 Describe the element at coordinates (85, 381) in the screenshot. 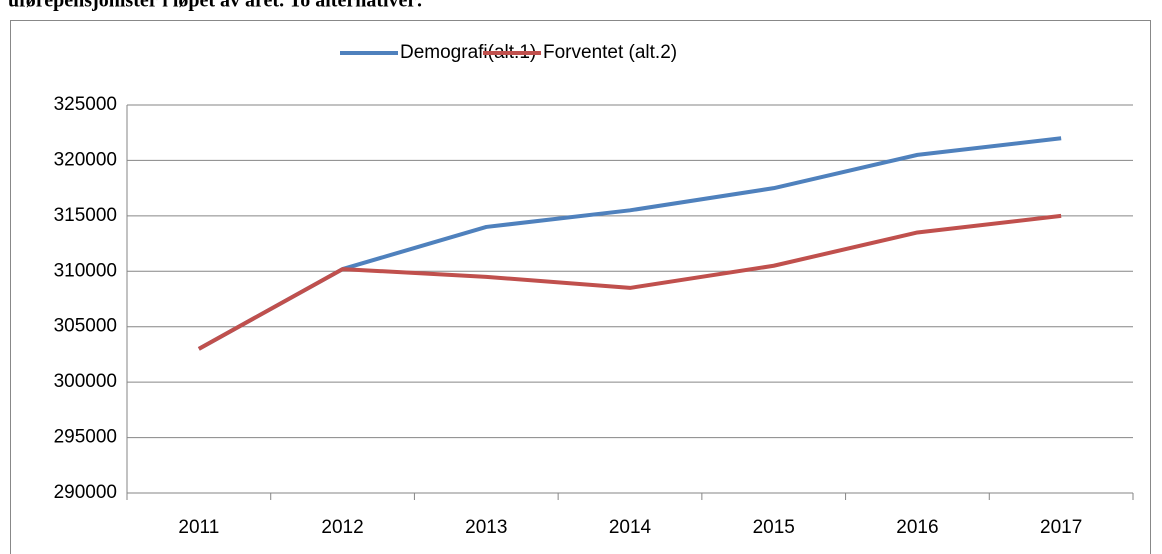

I see `y-tick-label: 300000` at that location.